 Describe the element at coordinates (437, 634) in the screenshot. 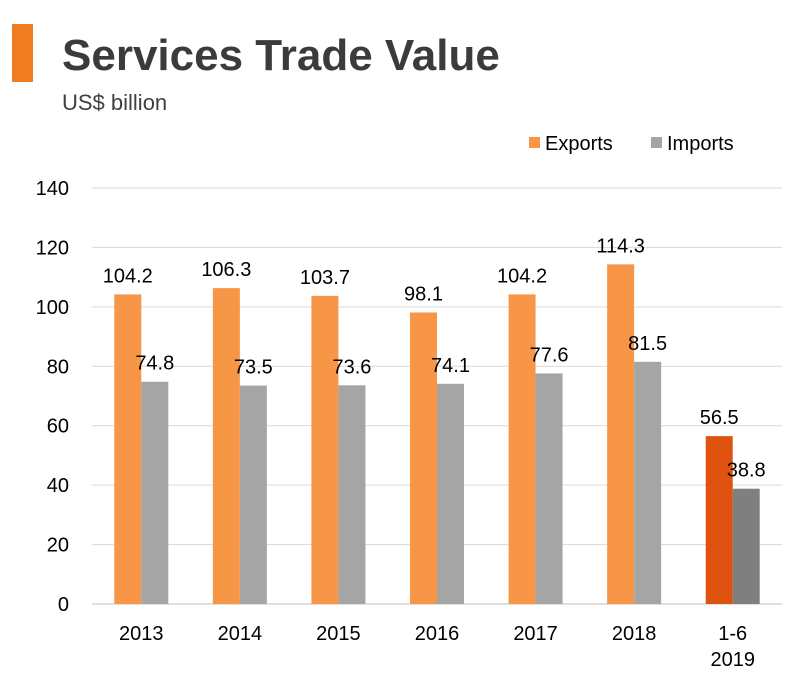

I see `x-tick-label: 2016` at that location.